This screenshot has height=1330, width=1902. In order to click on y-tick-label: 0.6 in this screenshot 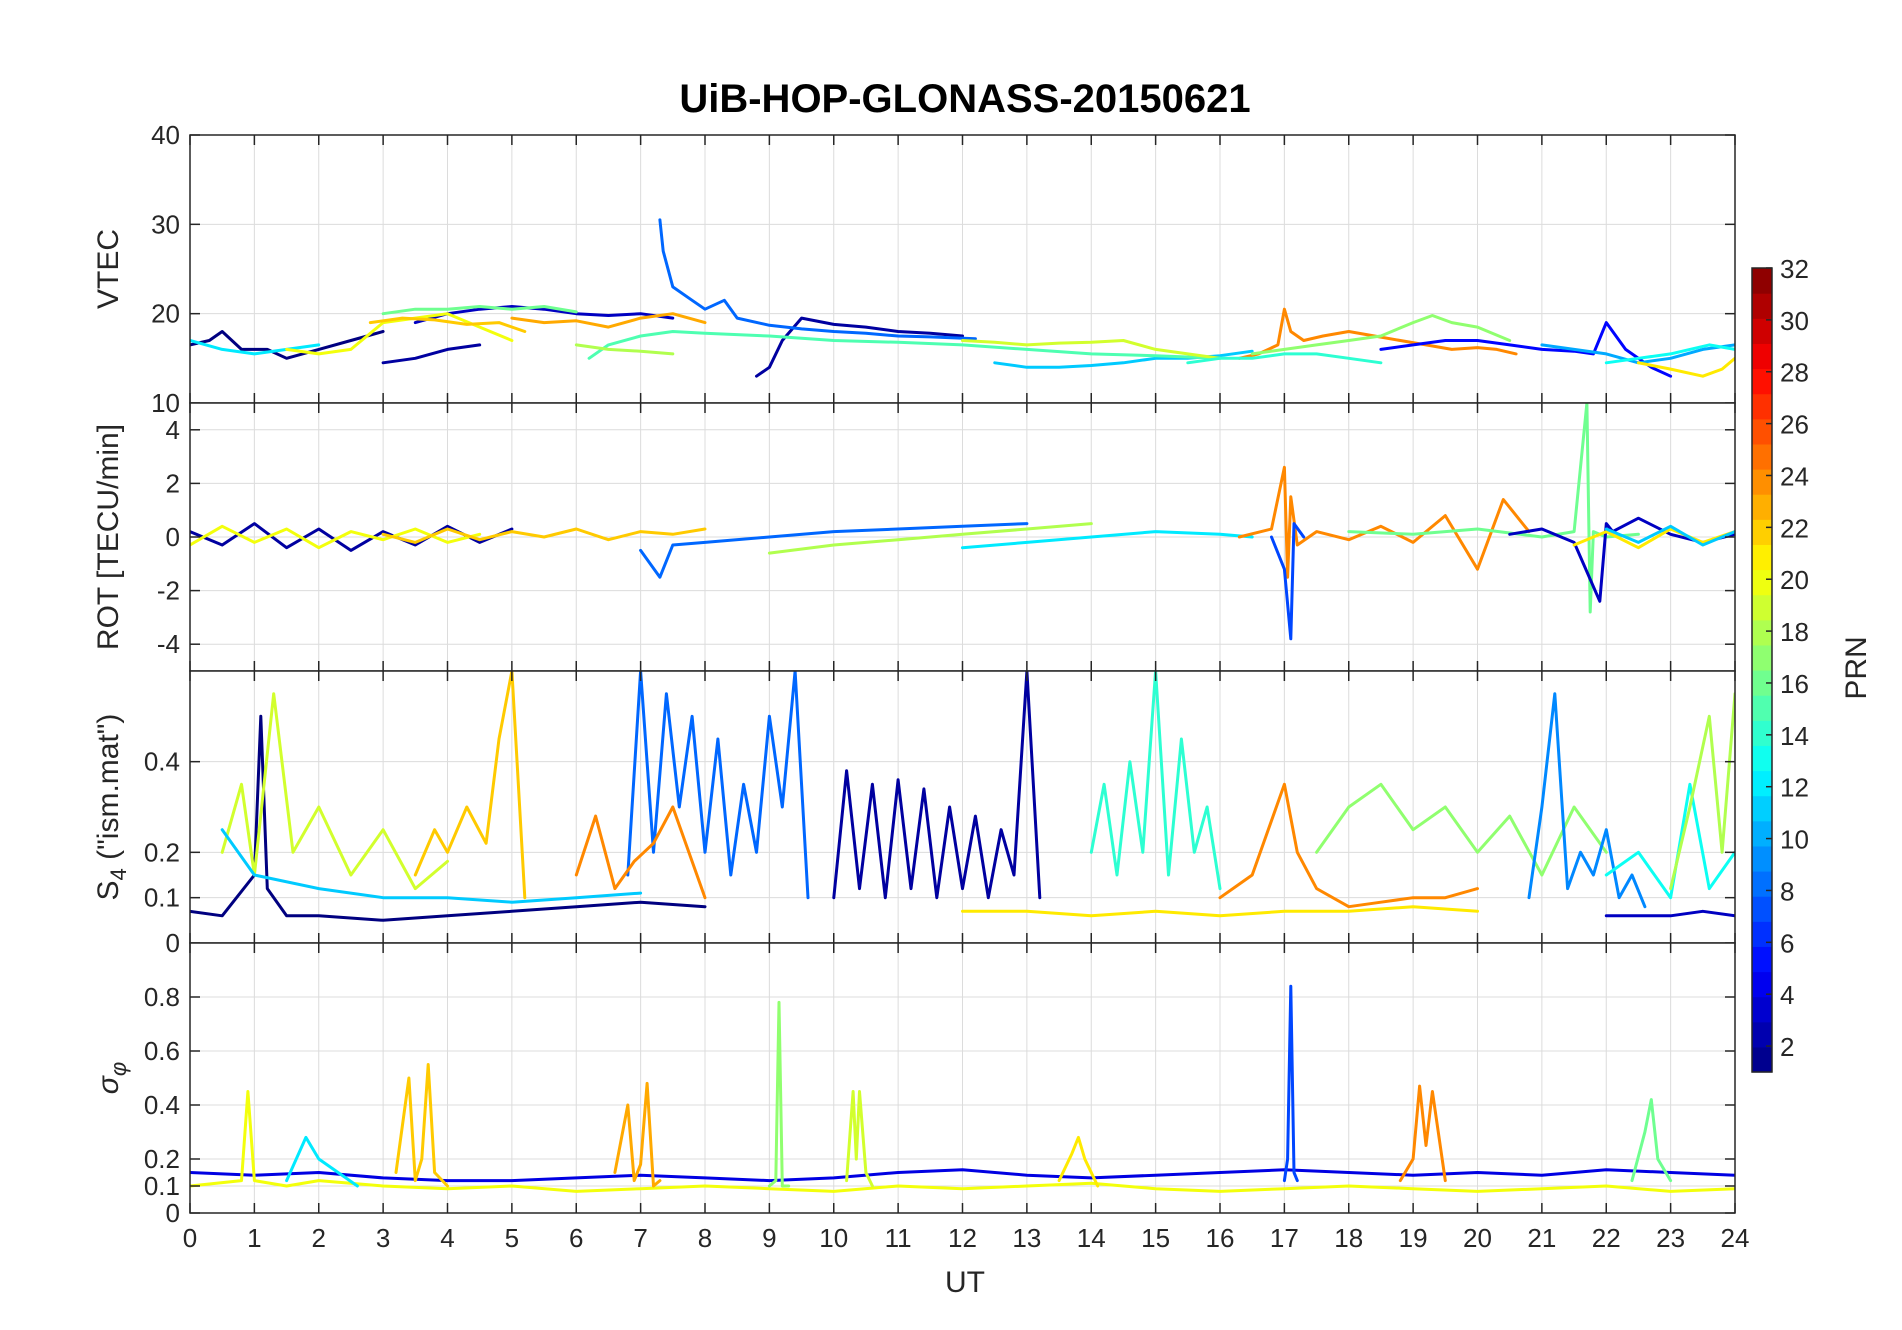, I will do `click(162, 1051)`.